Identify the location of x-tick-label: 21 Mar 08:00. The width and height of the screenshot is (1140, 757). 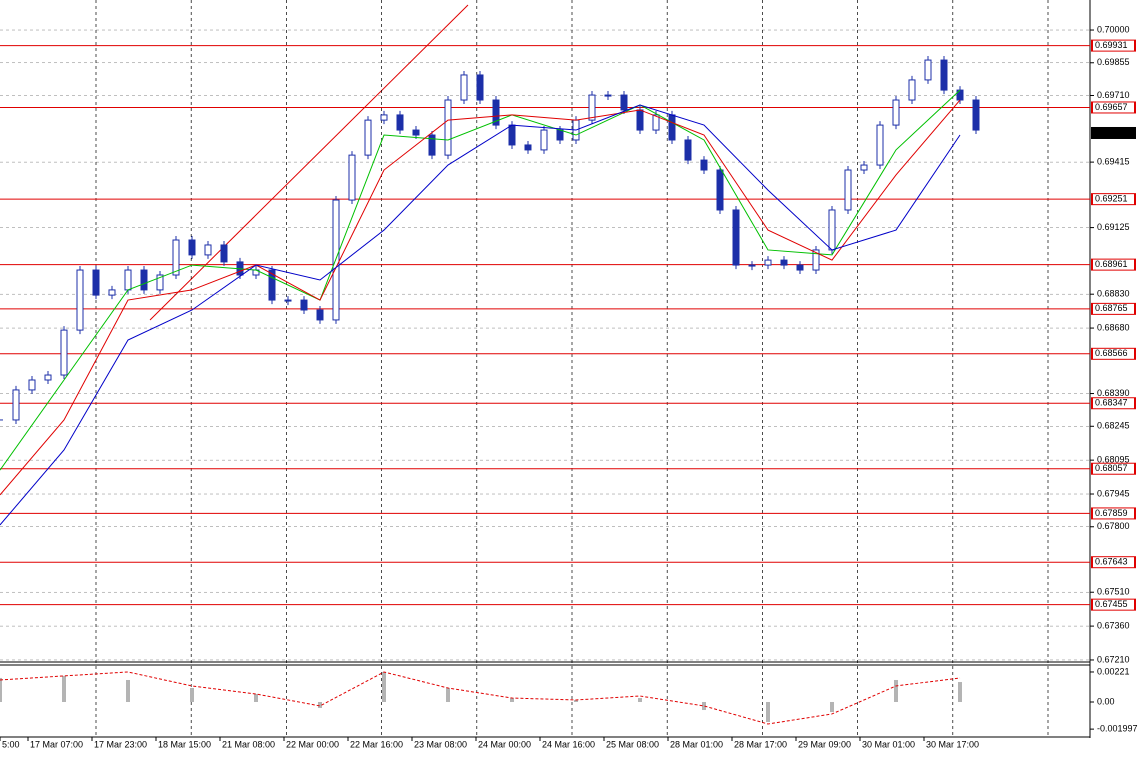
(248, 744).